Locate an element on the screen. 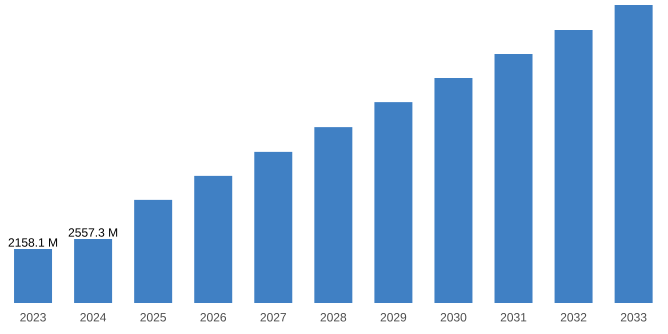  x-tick-label: 2024 is located at coordinates (93, 317).